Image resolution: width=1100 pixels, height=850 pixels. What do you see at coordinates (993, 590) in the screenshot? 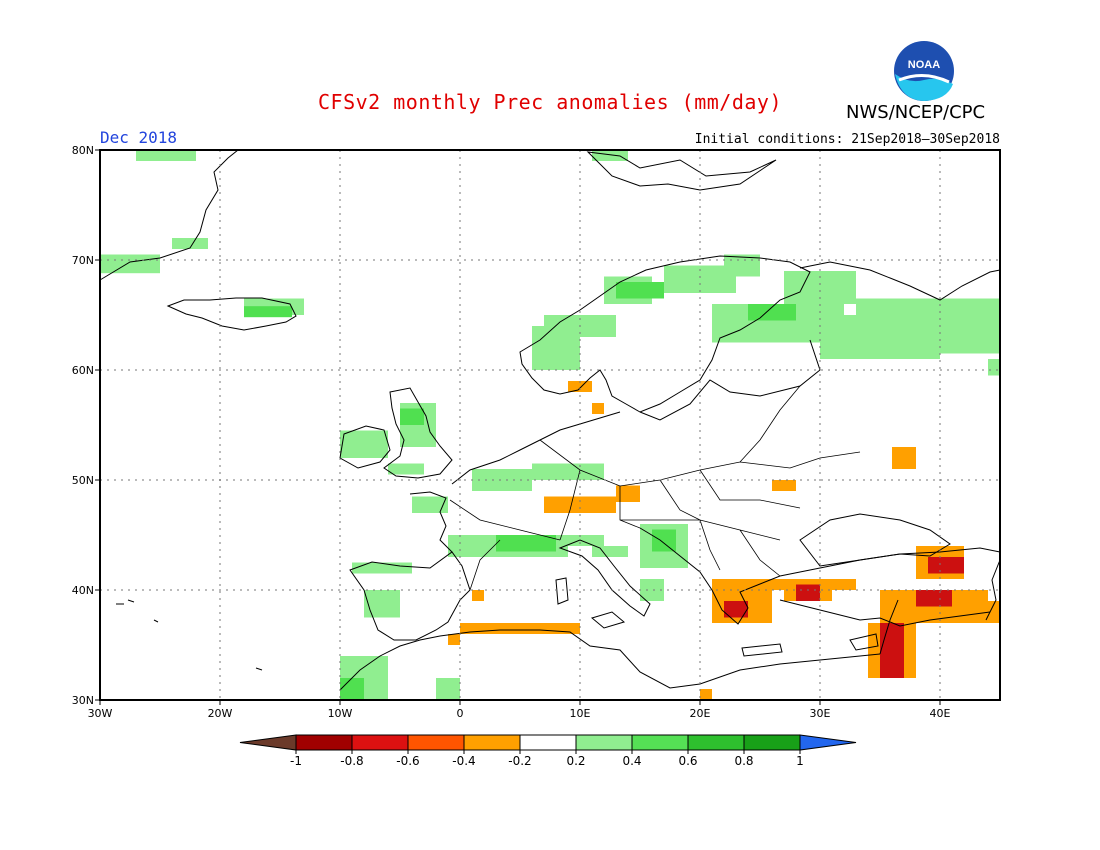
I see `coast-caspian` at bounding box center [993, 590].